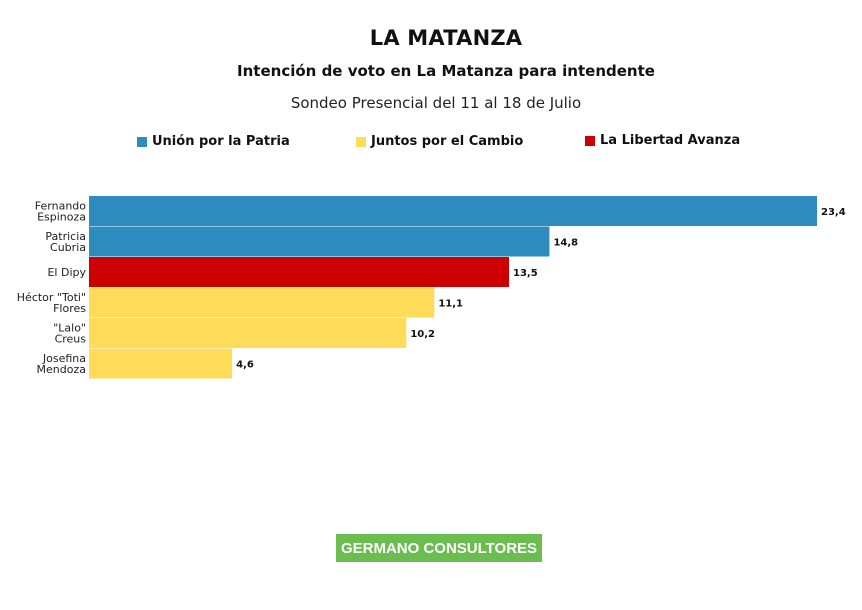  What do you see at coordinates (61, 369) in the screenshot?
I see `category-label: Mendoza` at bounding box center [61, 369].